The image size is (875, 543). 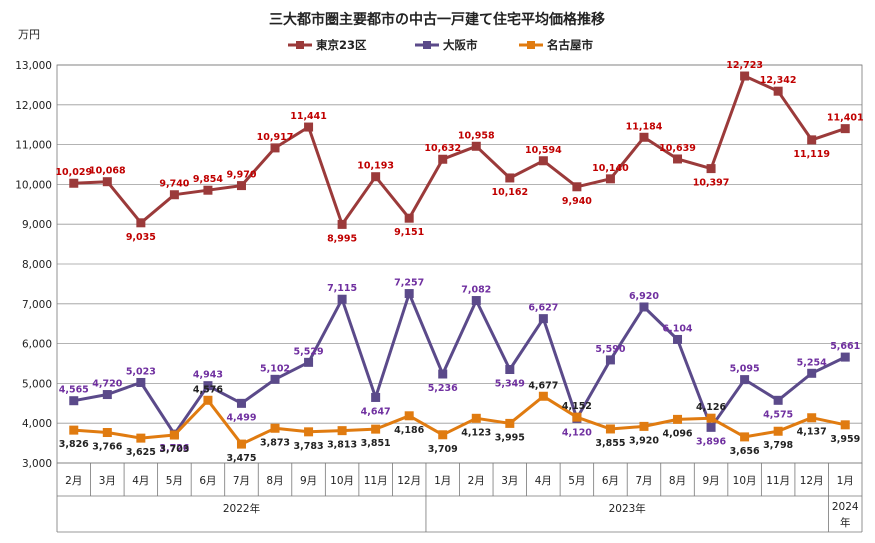 What do you see at coordinates (510, 384) in the screenshot?
I see `data-label: 5,349` at bounding box center [510, 384].